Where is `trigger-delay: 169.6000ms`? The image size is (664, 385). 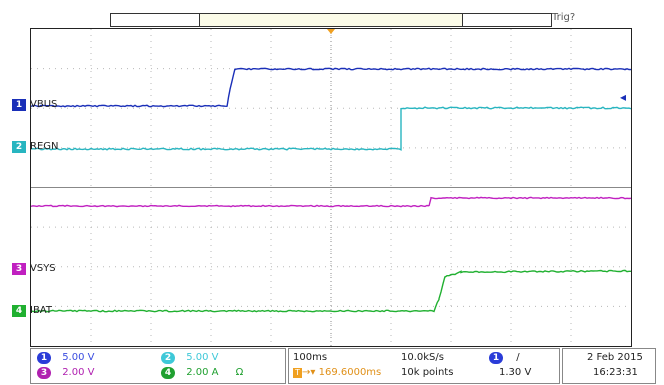
trigger-delay: 169.6000ms is located at coordinates (350, 372).